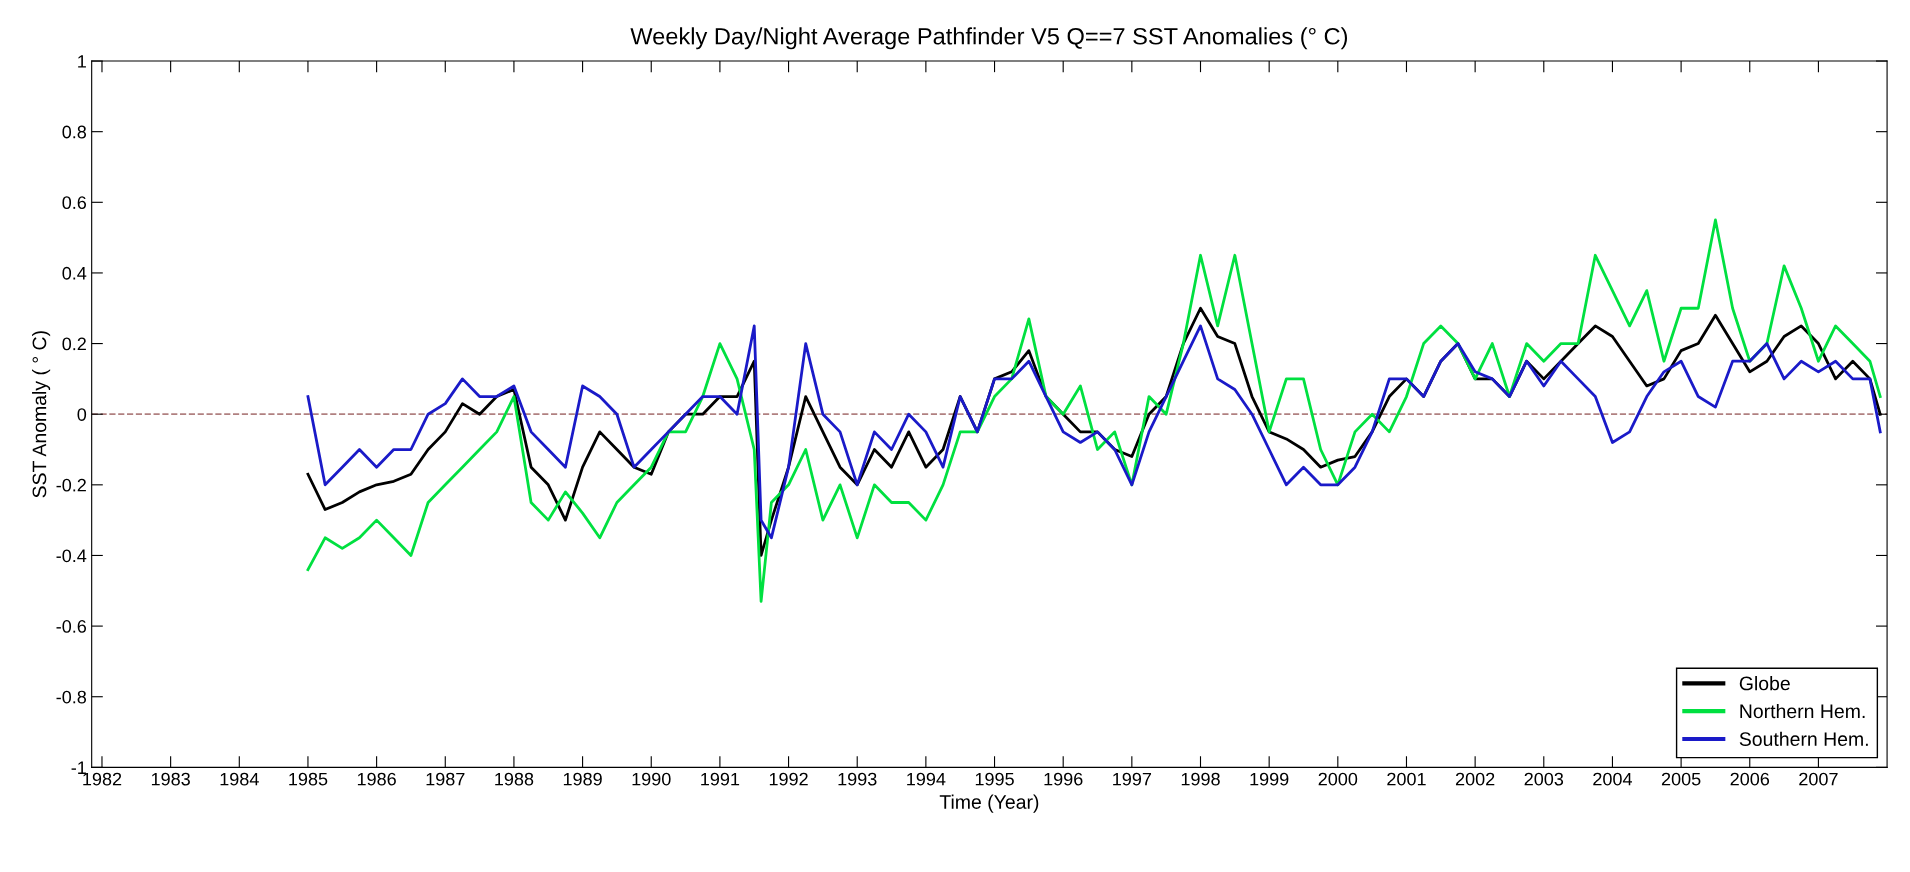 The image size is (1910, 872). What do you see at coordinates (82, 414) in the screenshot?
I see `y-tick-label: 0` at bounding box center [82, 414].